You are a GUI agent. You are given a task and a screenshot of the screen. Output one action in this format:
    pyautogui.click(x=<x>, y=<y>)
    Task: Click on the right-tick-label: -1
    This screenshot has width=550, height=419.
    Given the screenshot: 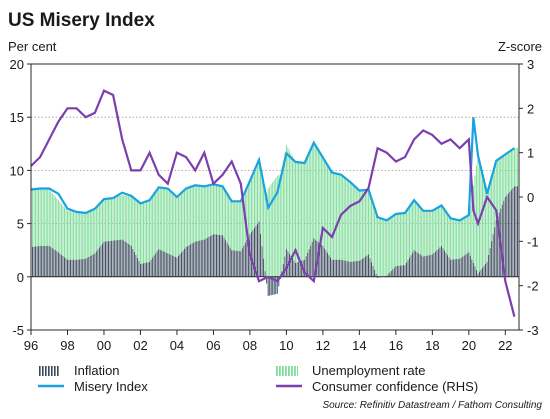 What is the action you would take?
    pyautogui.click(x=533, y=241)
    